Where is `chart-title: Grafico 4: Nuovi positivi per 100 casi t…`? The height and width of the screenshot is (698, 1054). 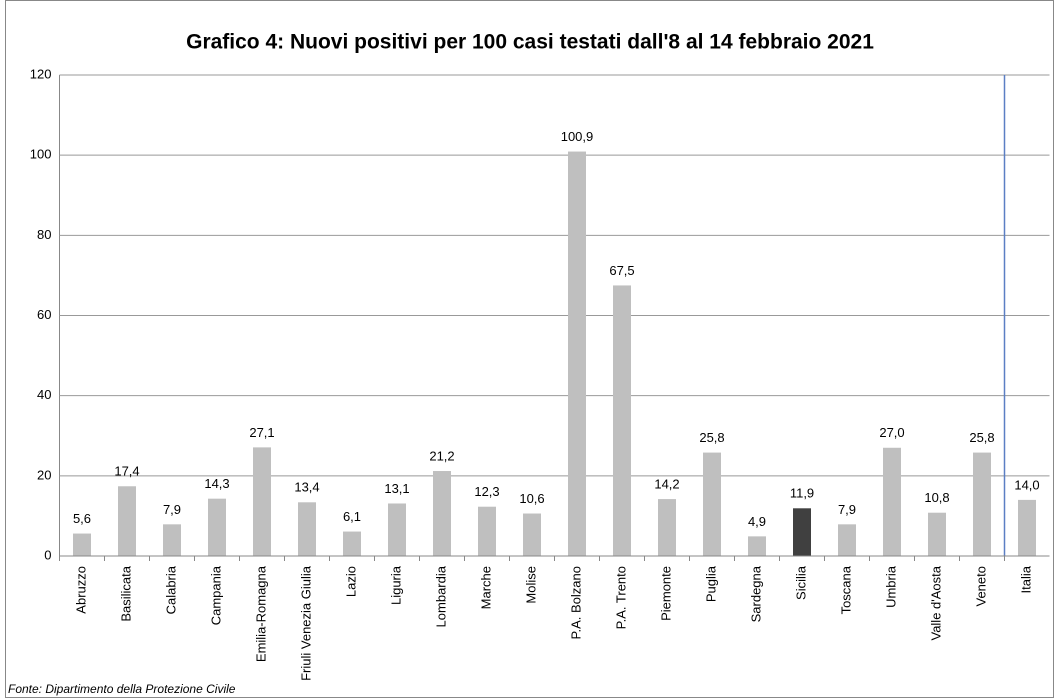 chart-title: Grafico 4: Nuovi positivi per 100 casi t… is located at coordinates (530, 42).